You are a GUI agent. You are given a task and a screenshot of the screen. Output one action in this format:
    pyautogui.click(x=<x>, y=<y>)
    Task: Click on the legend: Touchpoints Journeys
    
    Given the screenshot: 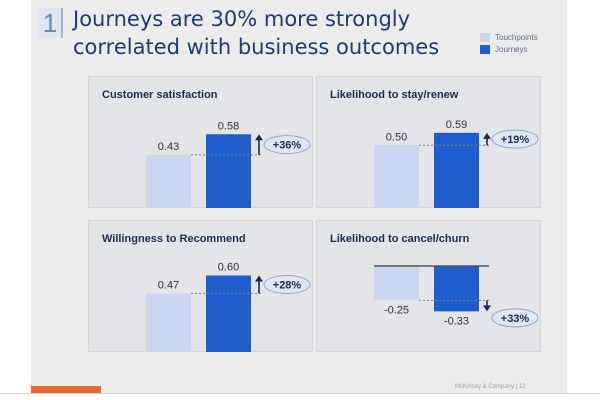 What is the action you would take?
    pyautogui.click(x=509, y=43)
    